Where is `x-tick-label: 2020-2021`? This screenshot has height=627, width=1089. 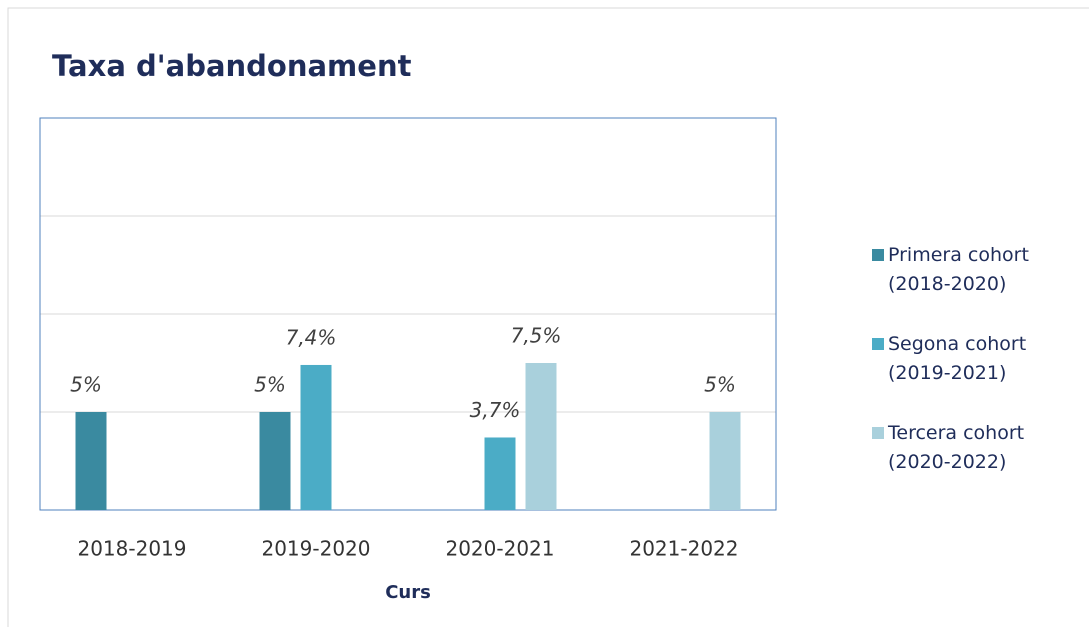 x-tick-label: 2020-2021 is located at coordinates (499, 549).